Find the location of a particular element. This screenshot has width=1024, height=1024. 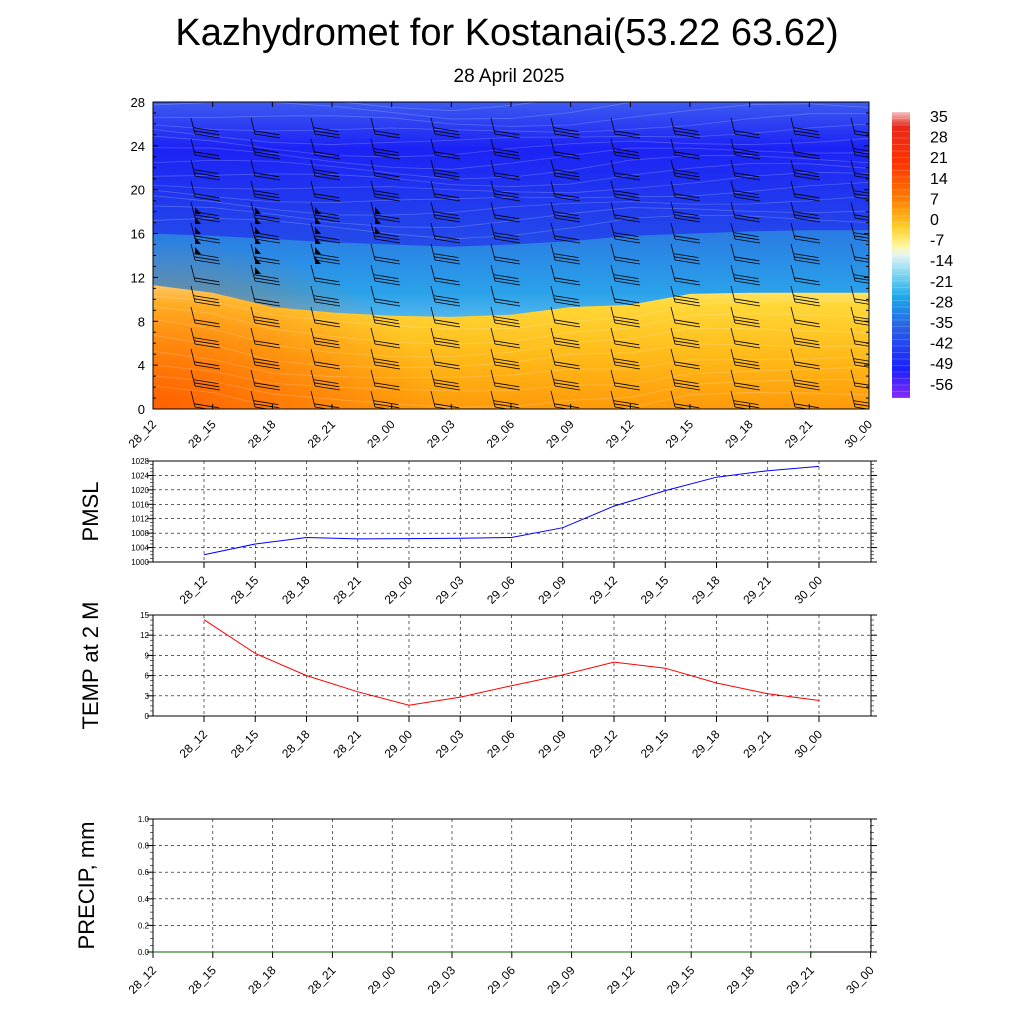

y-tick-label: 1020 is located at coordinates (140, 490).